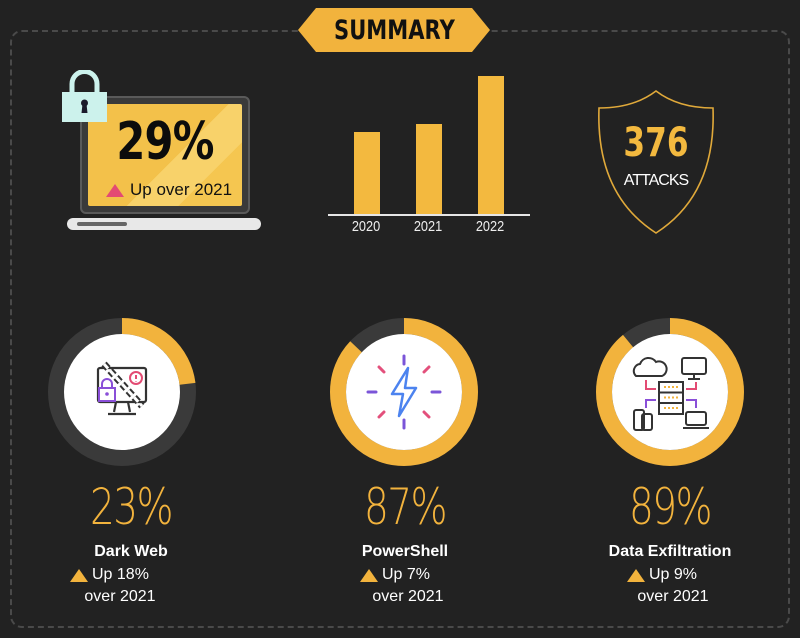  I want to click on shield-icon, so click(656, 161).